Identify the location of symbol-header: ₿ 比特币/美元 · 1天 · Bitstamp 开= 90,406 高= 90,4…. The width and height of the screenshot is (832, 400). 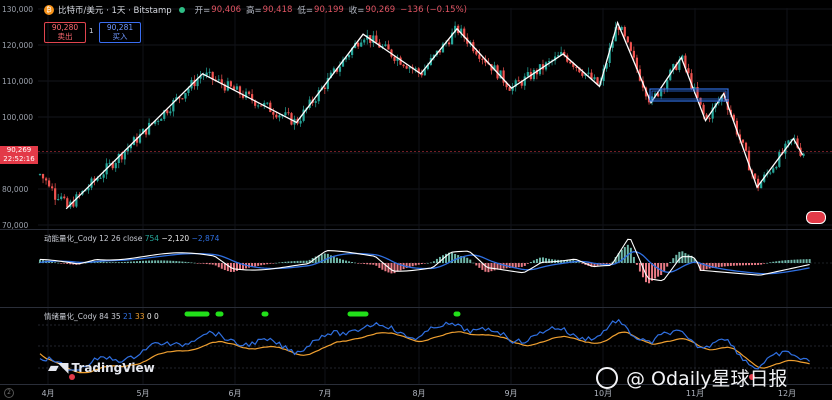
(300, 10).